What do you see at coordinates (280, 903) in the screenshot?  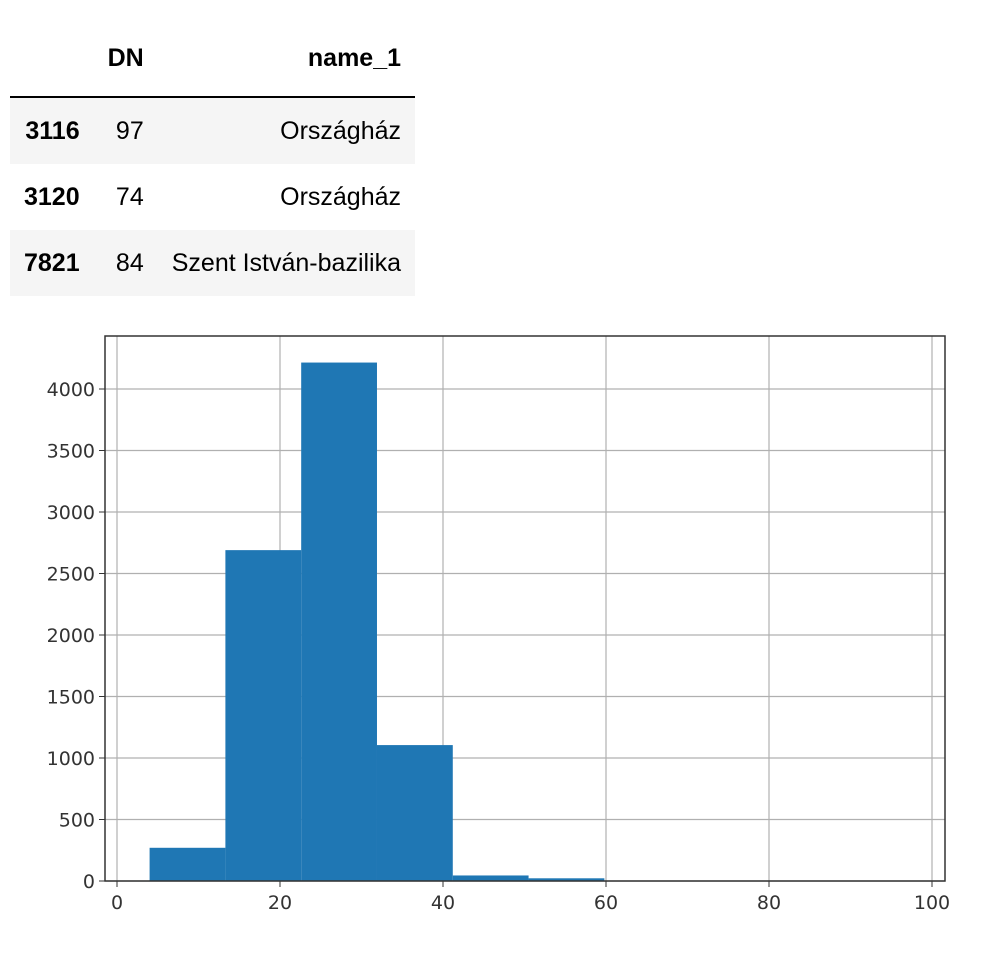 I see `x-tick-label: 20` at bounding box center [280, 903].